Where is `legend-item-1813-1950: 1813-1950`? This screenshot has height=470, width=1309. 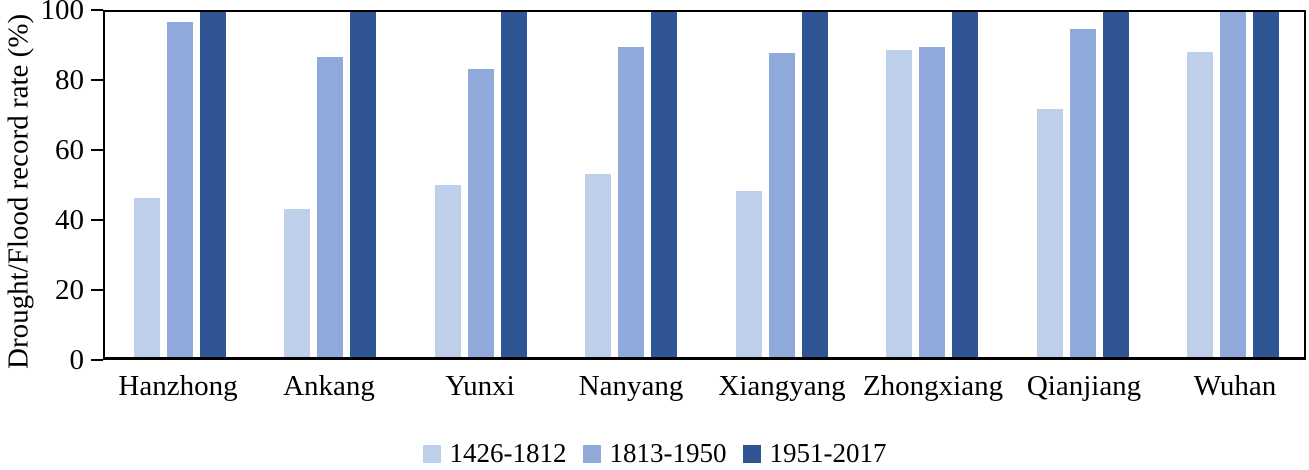
legend-item-1813-1950: 1813-1950 is located at coordinates (654, 453).